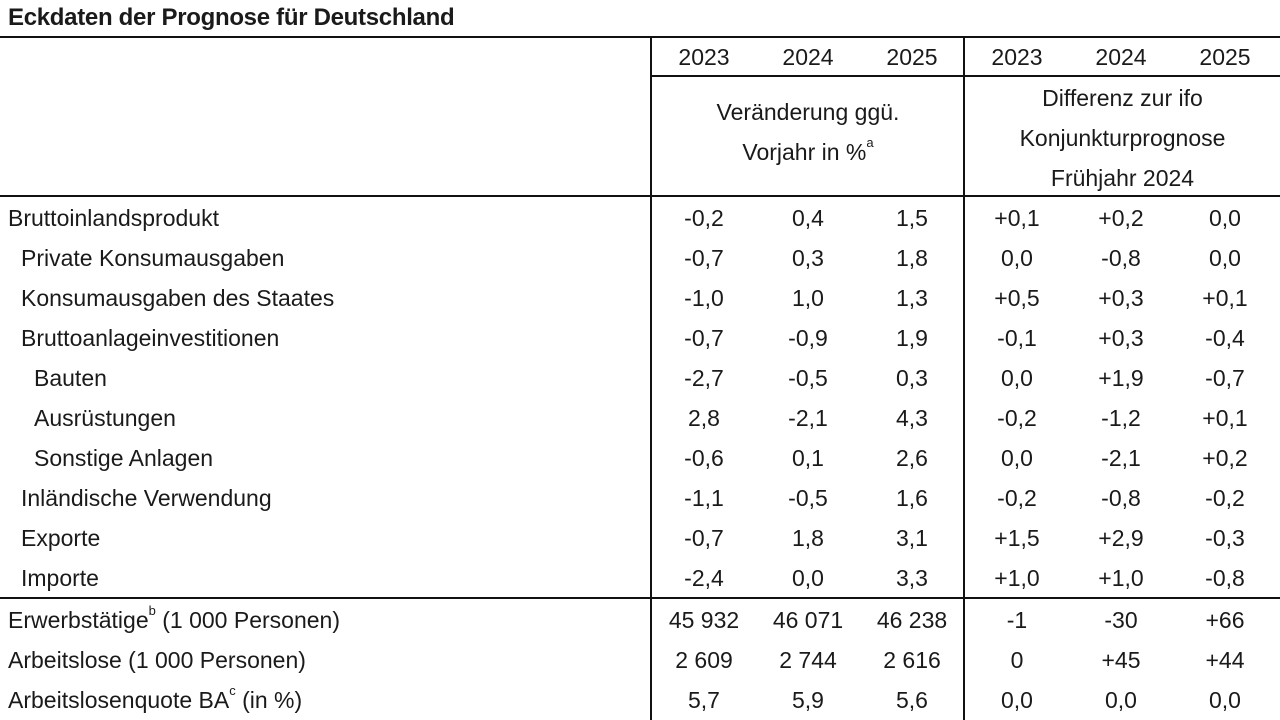  What do you see at coordinates (640, 538) in the screenshot?
I see `table-row: Exporte -0,7 1,8 3,1 +1,5 +2,9 -0,3` at bounding box center [640, 538].